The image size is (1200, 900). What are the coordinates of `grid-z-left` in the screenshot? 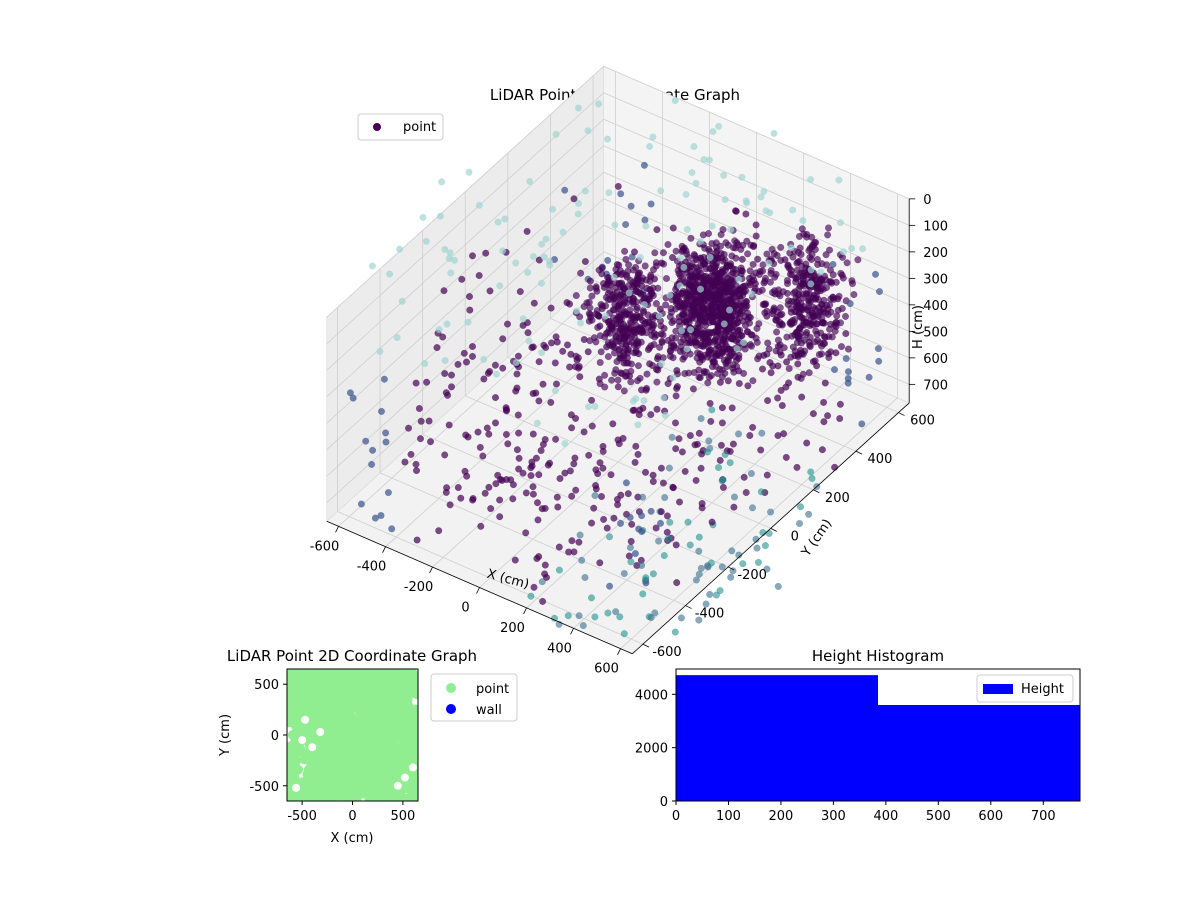 It's located at (465, 271).